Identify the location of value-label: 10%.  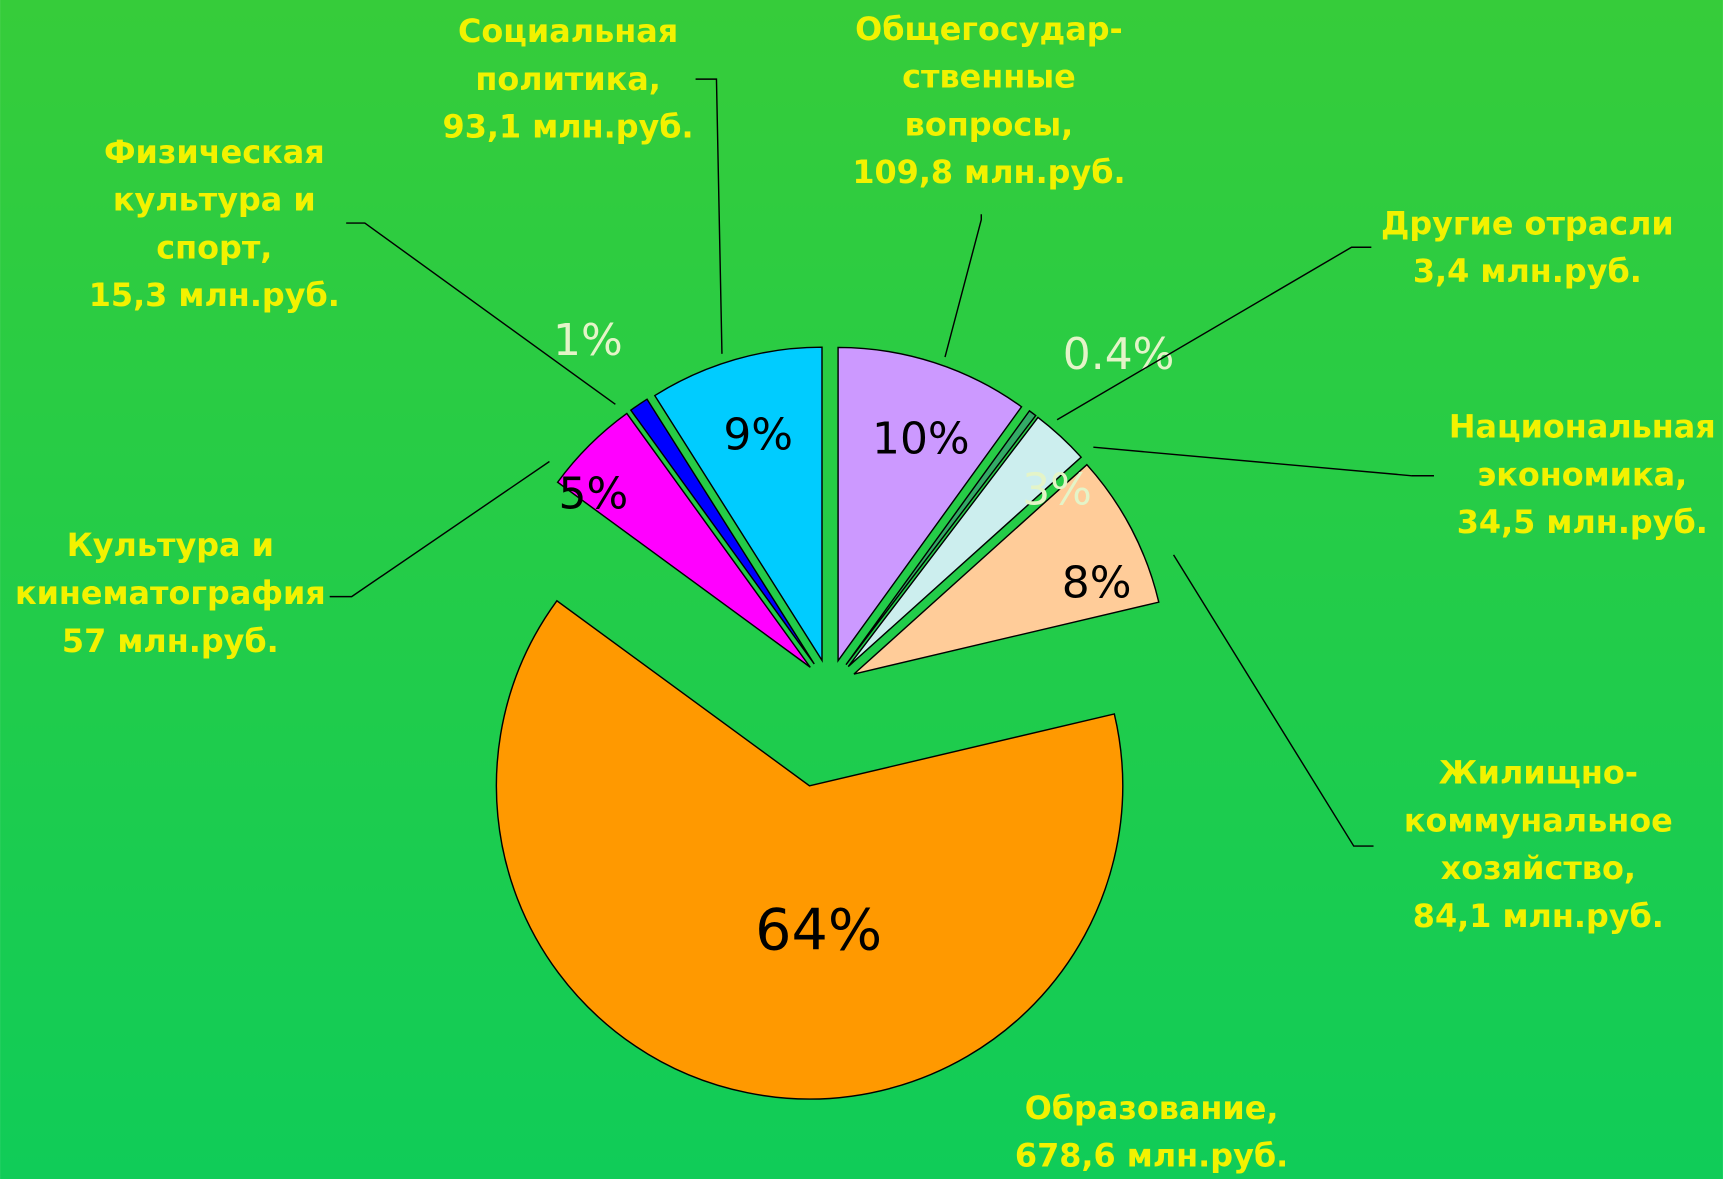
(921, 439).